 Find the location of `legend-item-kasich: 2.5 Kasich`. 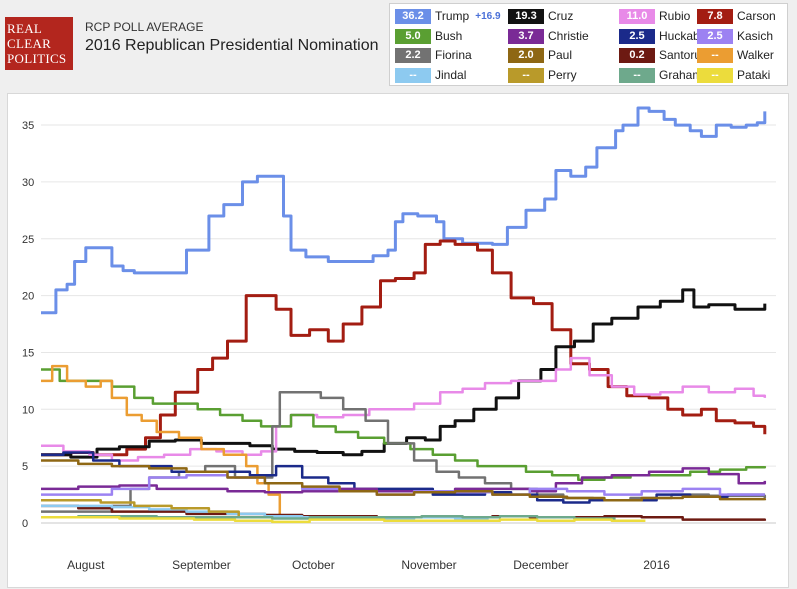

legend-item-kasich: 2.5 Kasich is located at coordinates (735, 36).